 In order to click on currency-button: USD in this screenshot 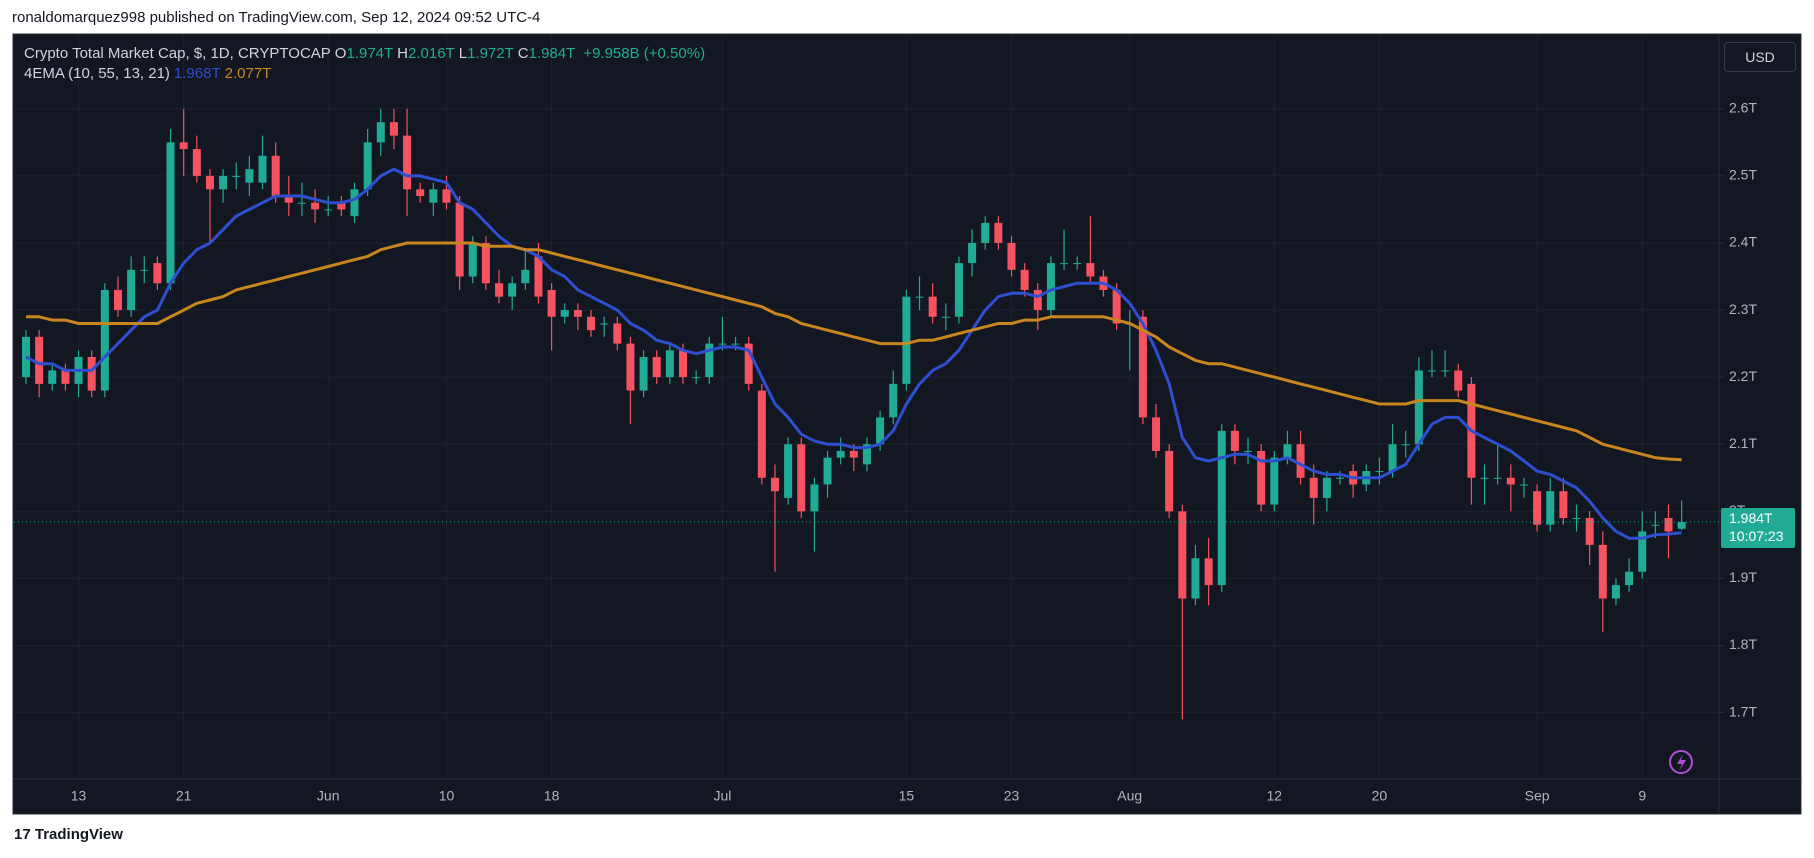, I will do `click(1760, 57)`.